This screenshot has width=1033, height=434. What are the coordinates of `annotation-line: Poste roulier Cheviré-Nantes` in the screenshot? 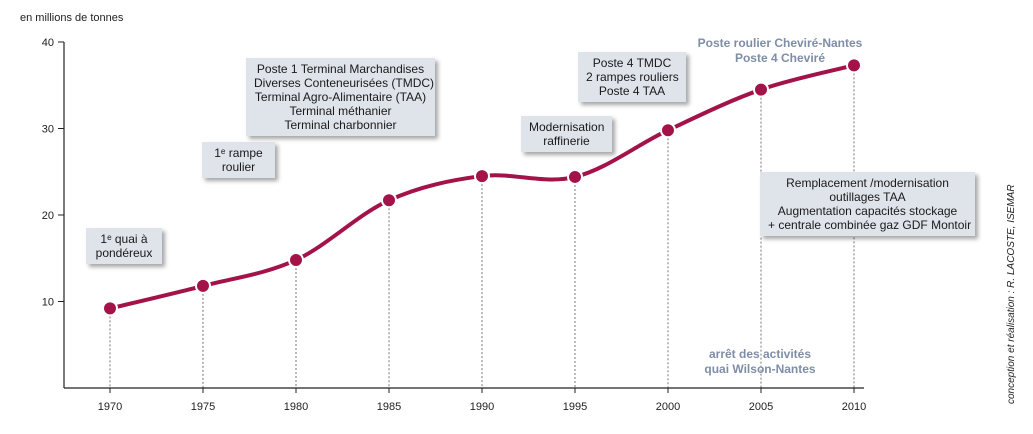 It's located at (780, 43).